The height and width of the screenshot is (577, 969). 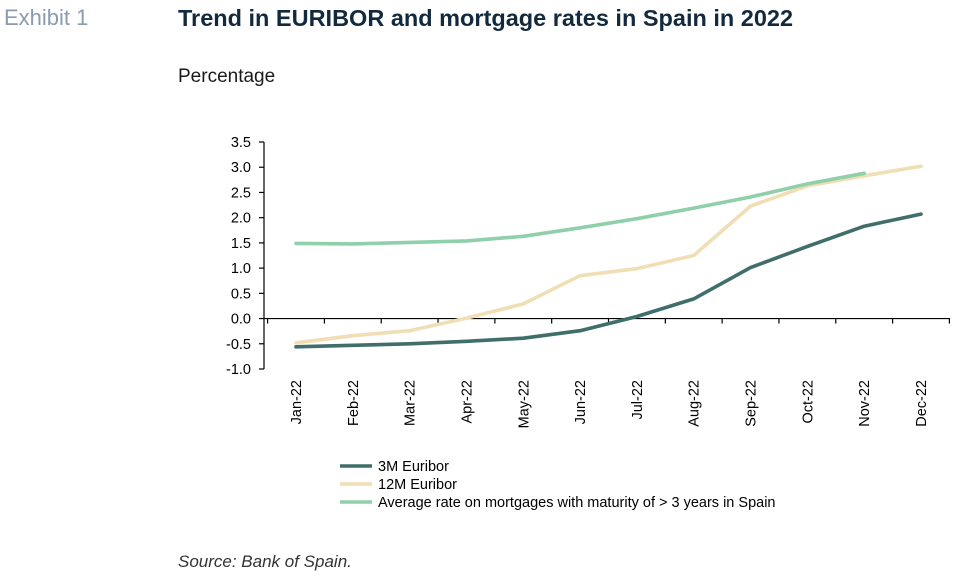 I want to click on y-tick-label: 2.0, so click(x=241, y=219).